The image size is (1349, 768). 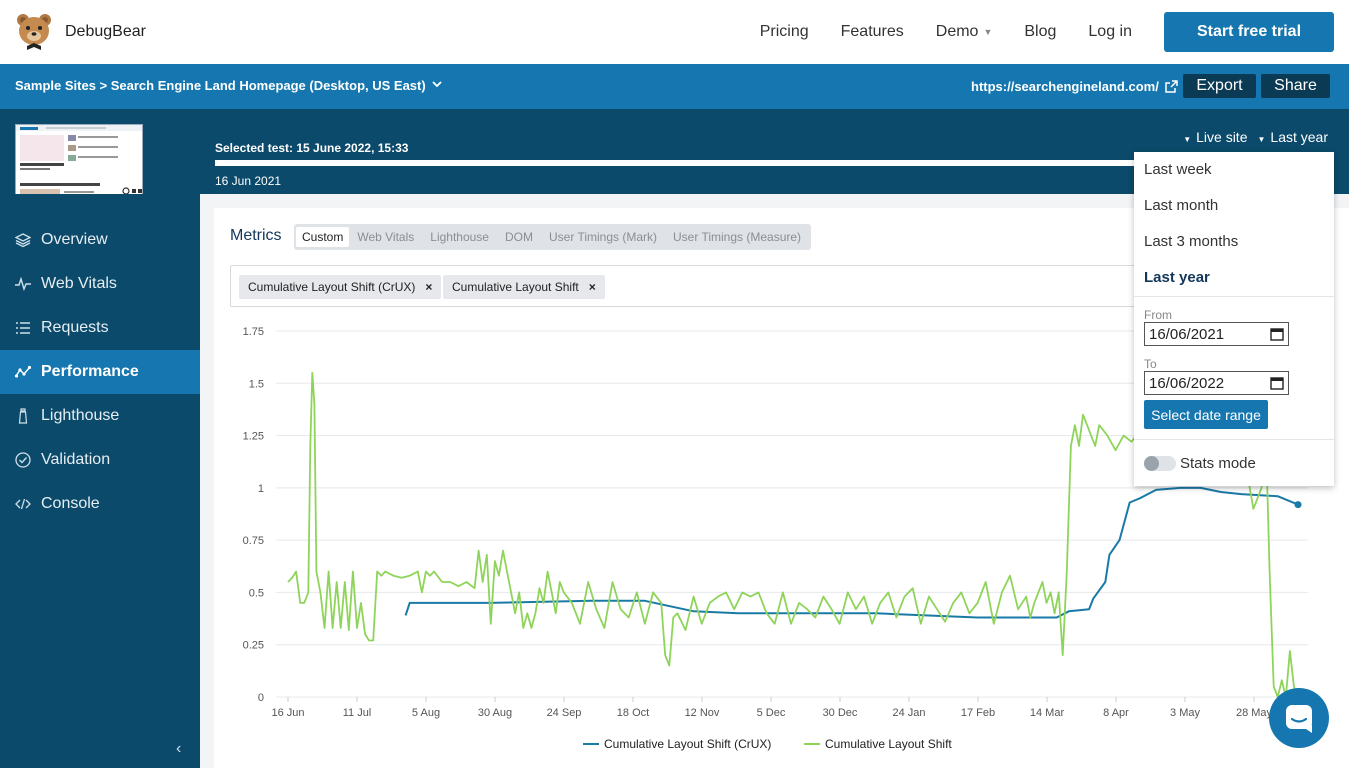 What do you see at coordinates (79, 283) in the screenshot?
I see `sidebar-item-label: Web Vitals` at bounding box center [79, 283].